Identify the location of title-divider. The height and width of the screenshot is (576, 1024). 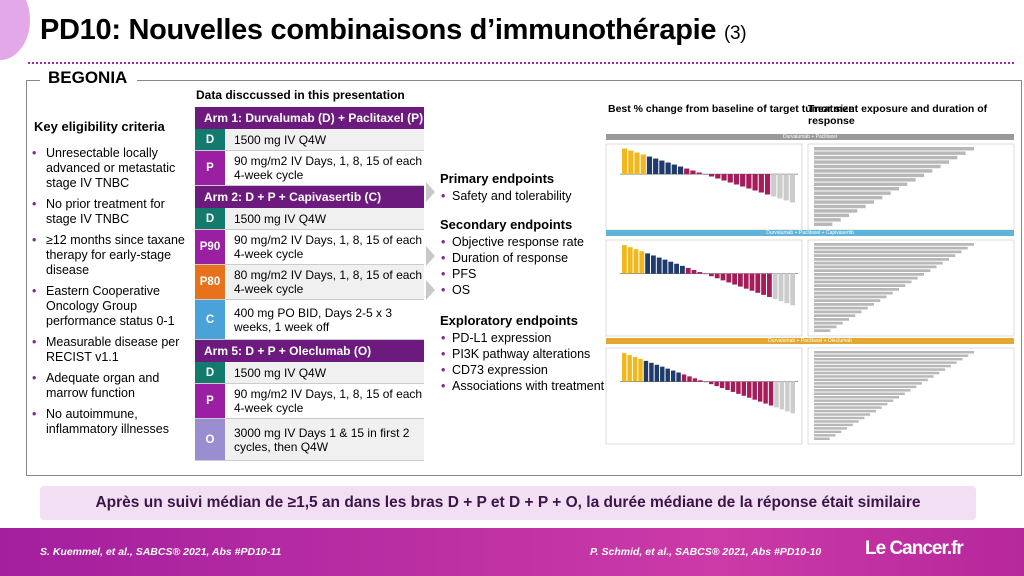
(521, 63).